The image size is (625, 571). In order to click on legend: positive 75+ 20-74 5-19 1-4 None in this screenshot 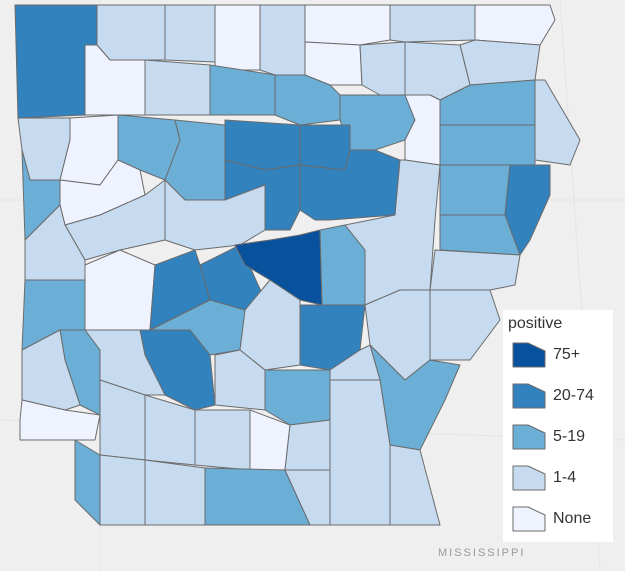, I will do `click(558, 426)`.